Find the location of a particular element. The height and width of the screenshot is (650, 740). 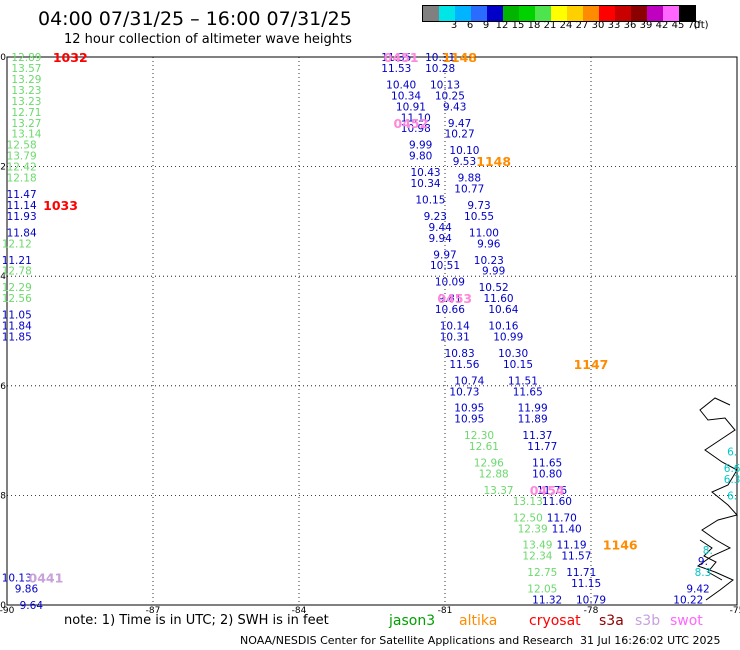

swh-value: 12.30 is located at coordinates (479, 436).